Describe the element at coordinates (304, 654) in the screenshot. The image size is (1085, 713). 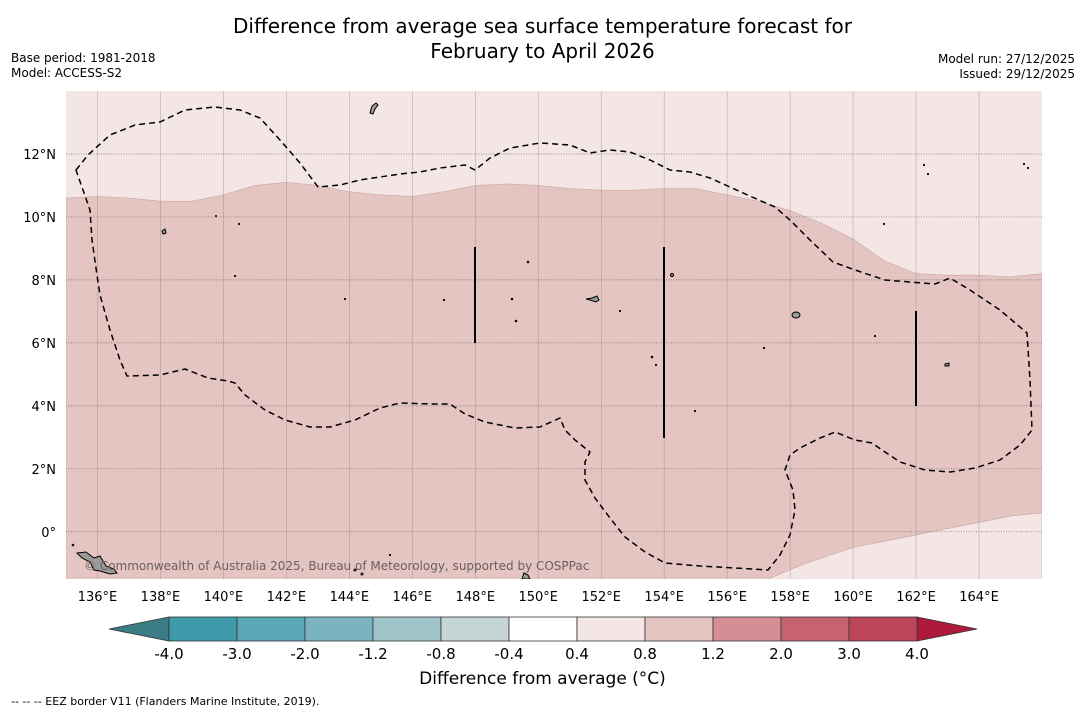
I see `colorbar-tick-label: -2.0` at that location.